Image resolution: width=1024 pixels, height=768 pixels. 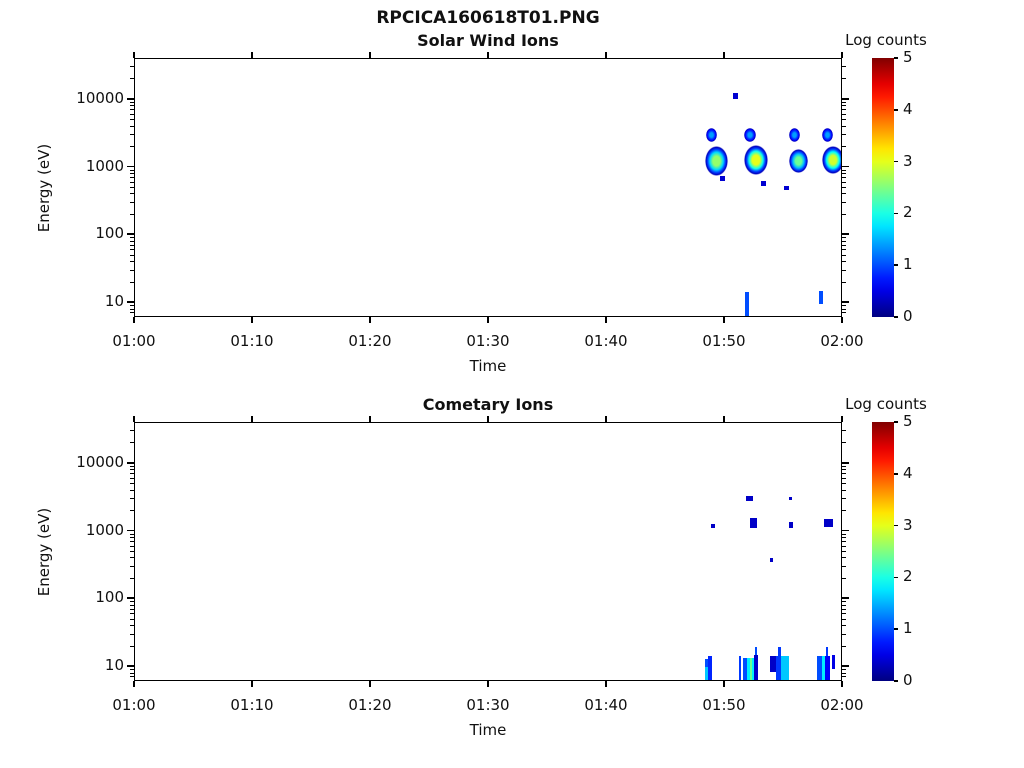 I want to click on x-tick-label: 01:50, so click(x=724, y=341).